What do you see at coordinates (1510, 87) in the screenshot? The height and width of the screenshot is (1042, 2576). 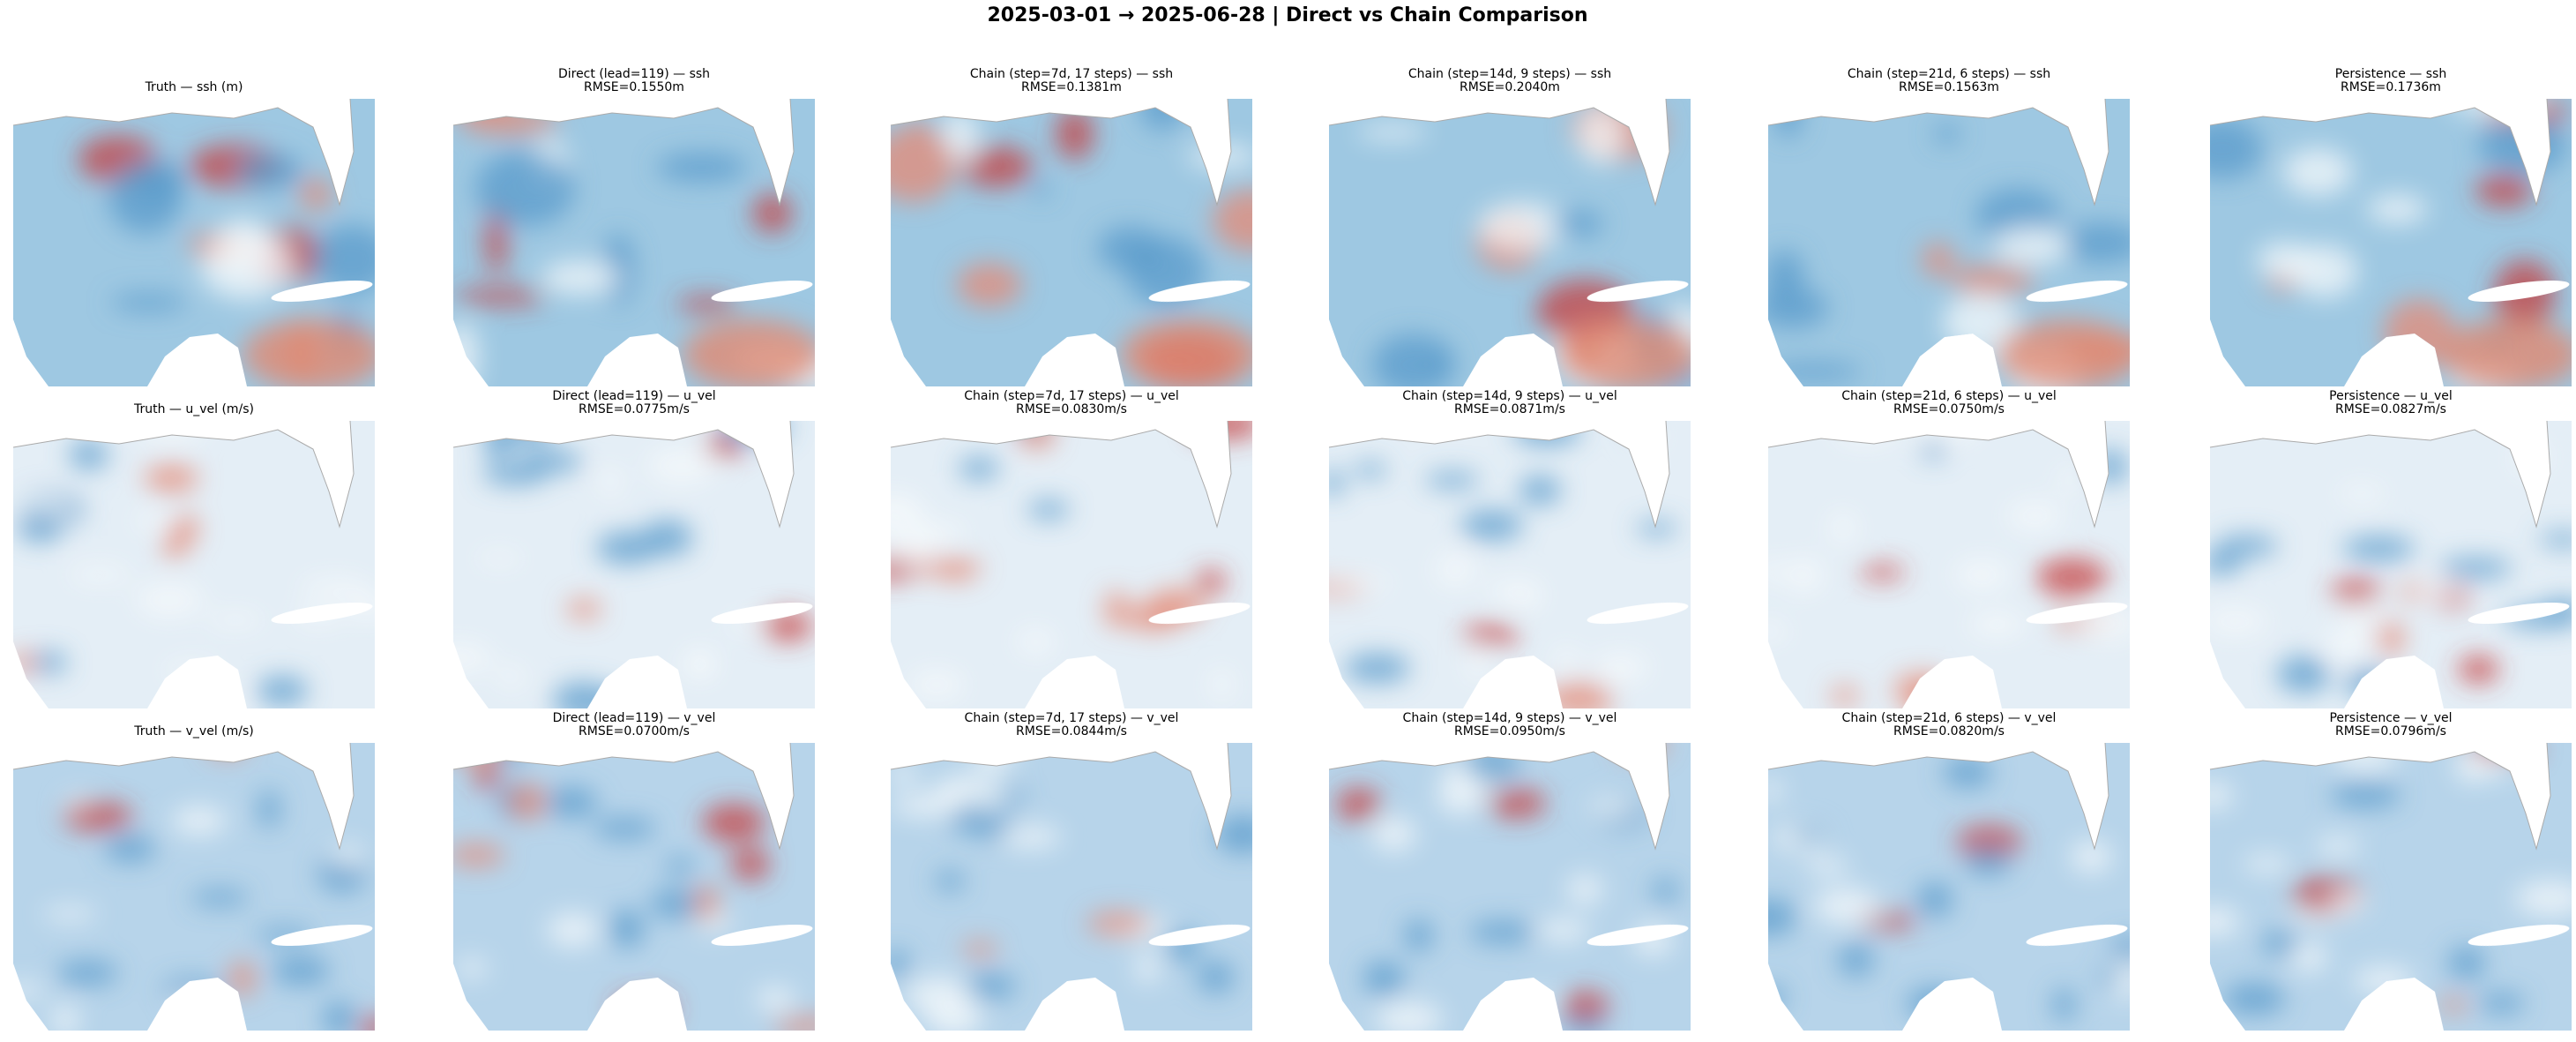 I see `panel-title: RMSE=0.2040m` at bounding box center [1510, 87].